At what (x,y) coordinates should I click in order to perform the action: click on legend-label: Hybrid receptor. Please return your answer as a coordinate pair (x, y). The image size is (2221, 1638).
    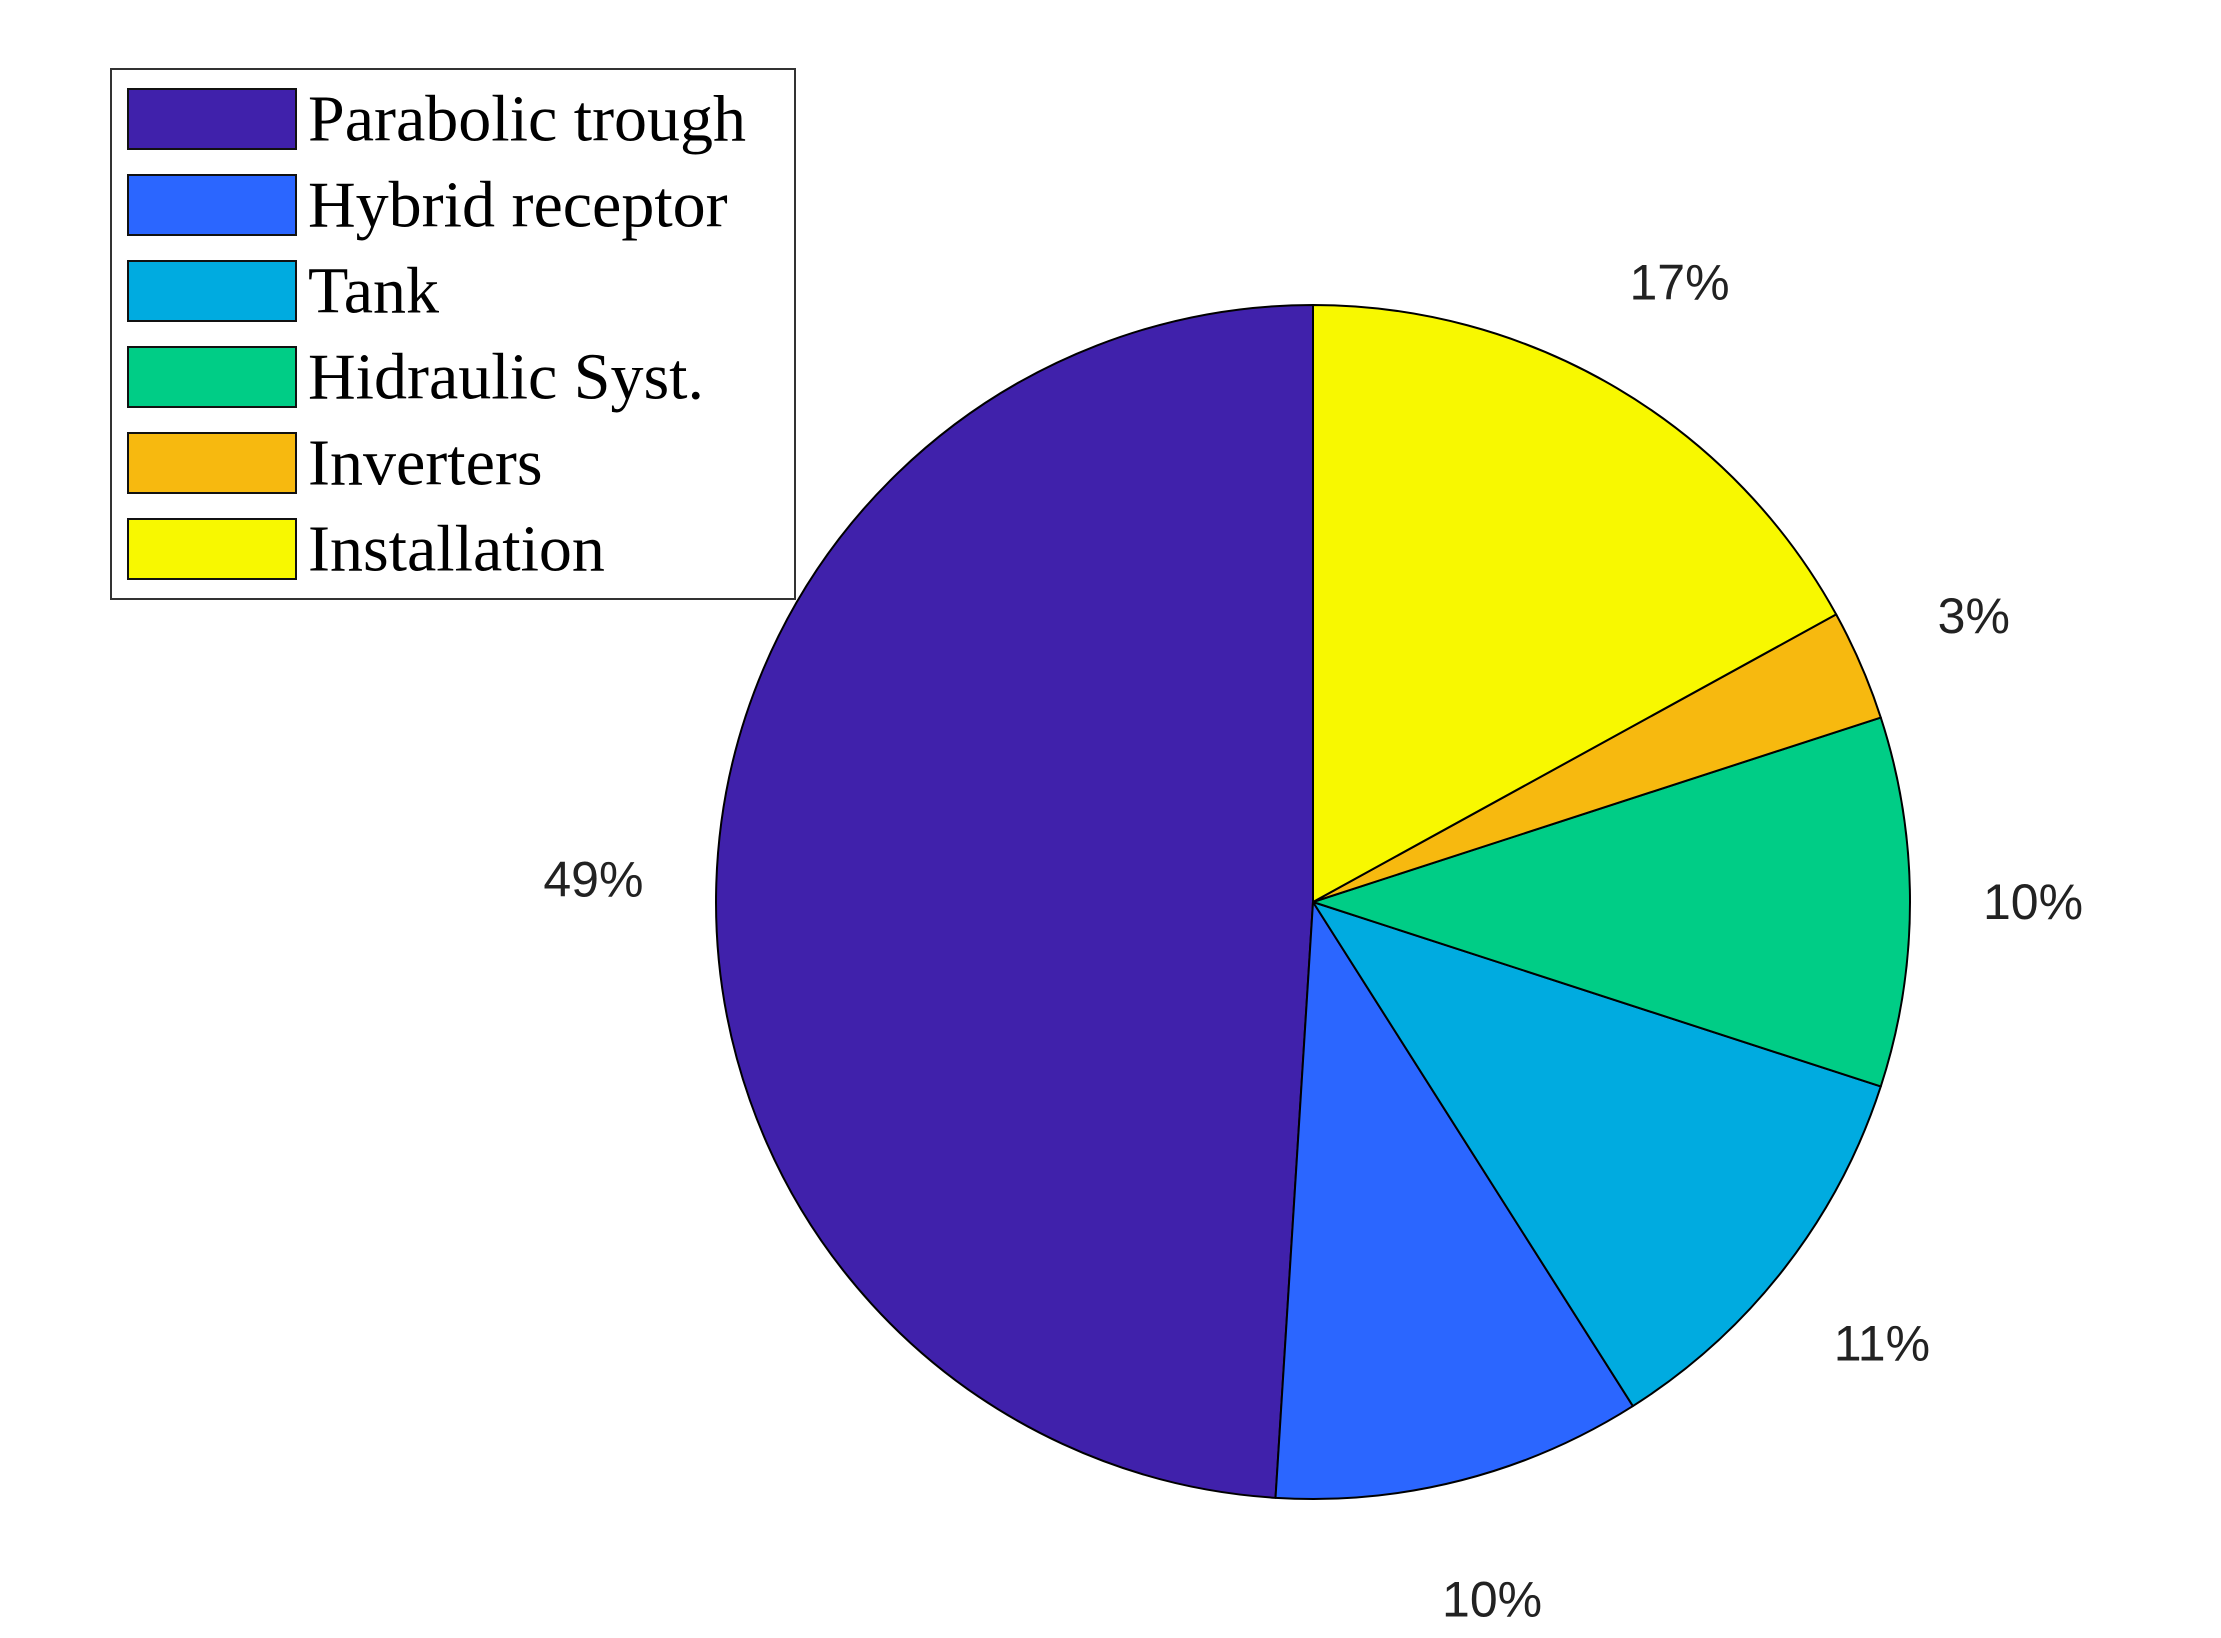
    Looking at the image, I should click on (518, 205).